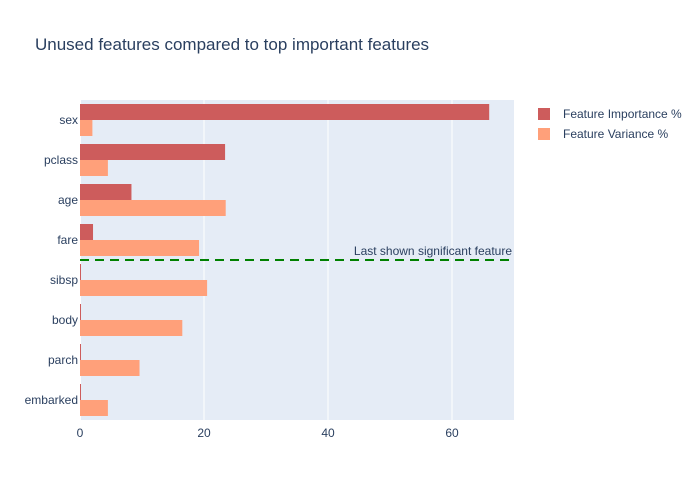 The width and height of the screenshot is (700, 500). What do you see at coordinates (86, 128) in the screenshot?
I see `bar-sex-variance` at bounding box center [86, 128].